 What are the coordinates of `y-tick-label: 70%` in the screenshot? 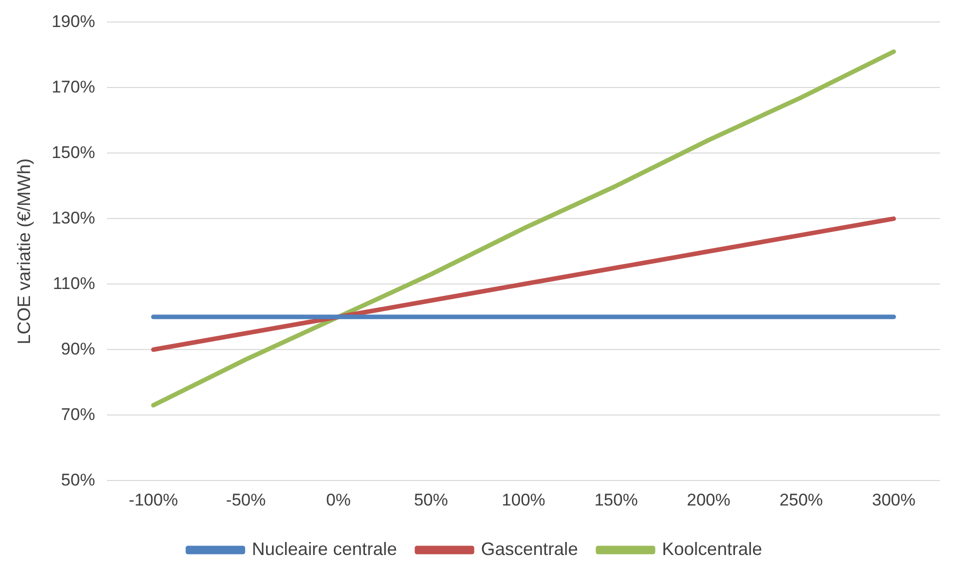 It's located at (78, 414).